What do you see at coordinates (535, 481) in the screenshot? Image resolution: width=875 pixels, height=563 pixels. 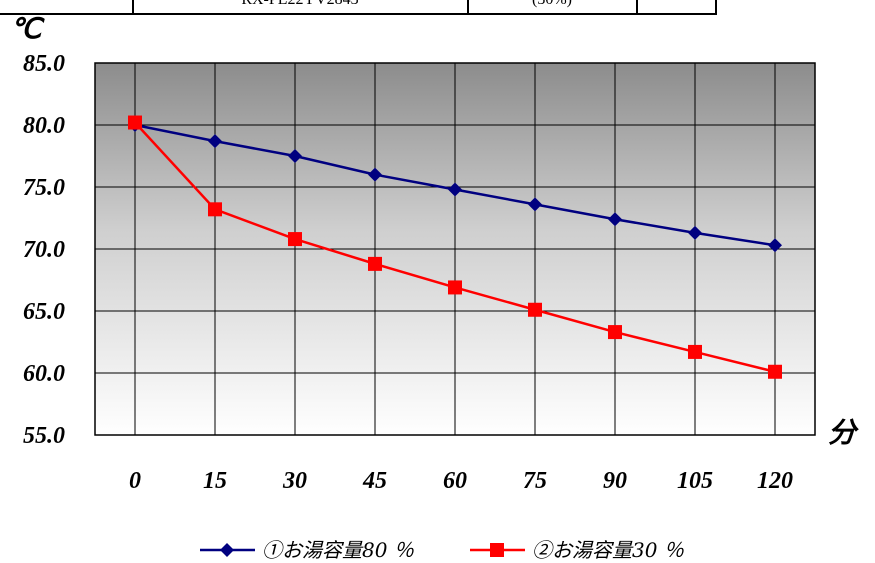 I see `x-tick-label: 75` at bounding box center [535, 481].